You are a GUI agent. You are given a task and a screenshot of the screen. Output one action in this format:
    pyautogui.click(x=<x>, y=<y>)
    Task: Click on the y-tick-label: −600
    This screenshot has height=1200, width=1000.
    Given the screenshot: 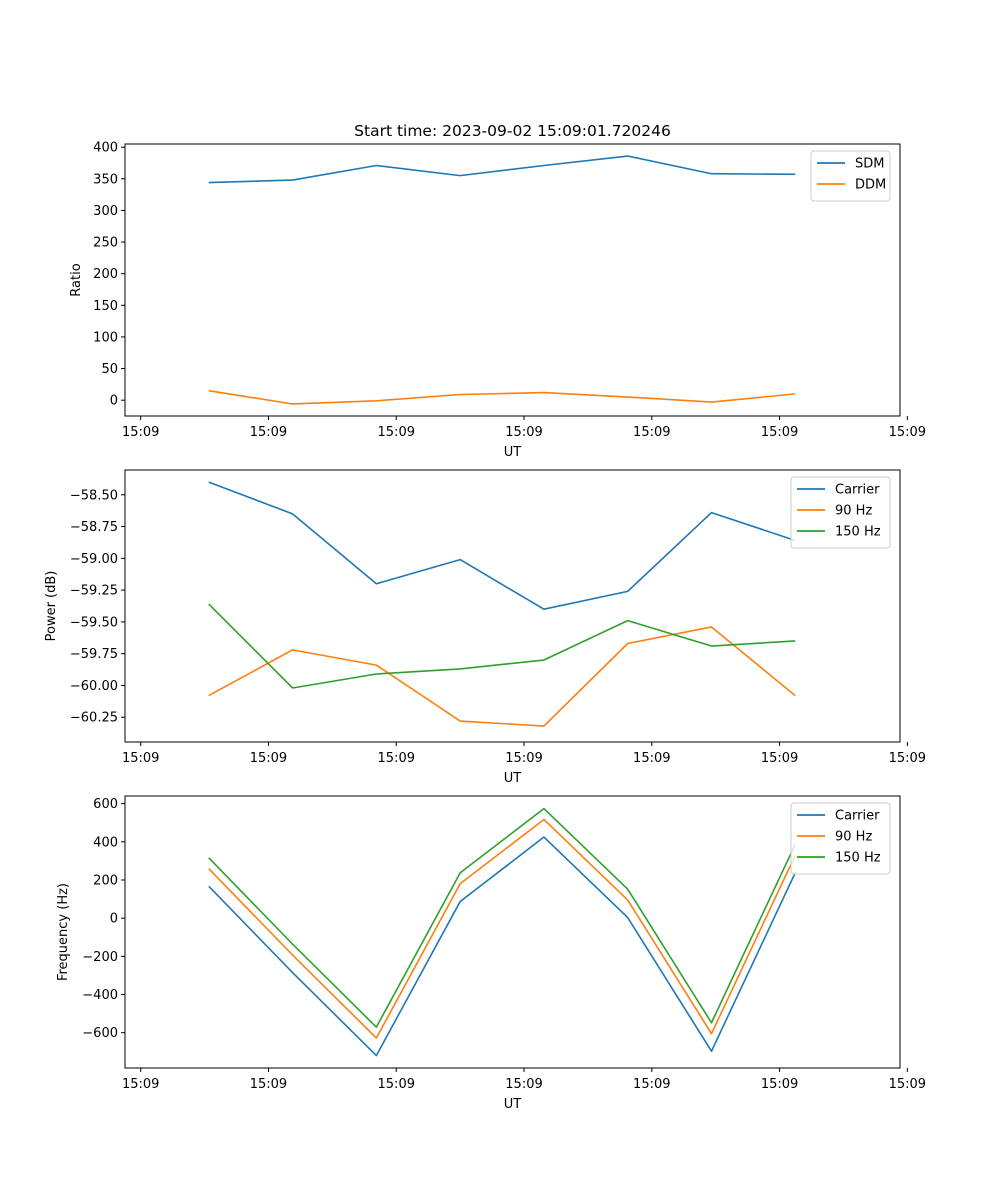 What is the action you would take?
    pyautogui.click(x=100, y=1033)
    